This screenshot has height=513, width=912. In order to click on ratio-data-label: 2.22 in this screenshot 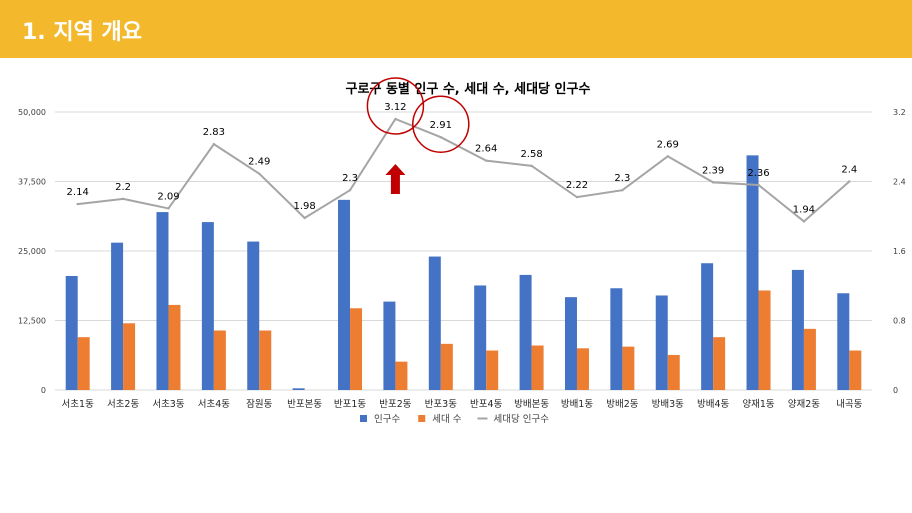, I will do `click(577, 185)`.